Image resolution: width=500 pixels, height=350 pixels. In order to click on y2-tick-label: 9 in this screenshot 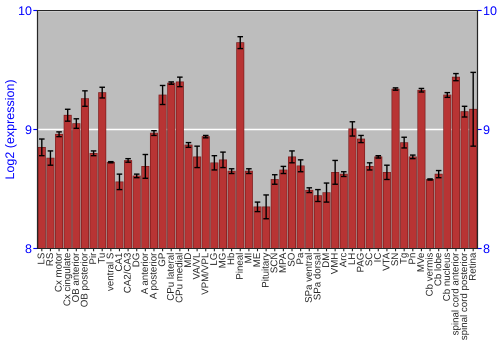, I will do `click(487, 129)`.